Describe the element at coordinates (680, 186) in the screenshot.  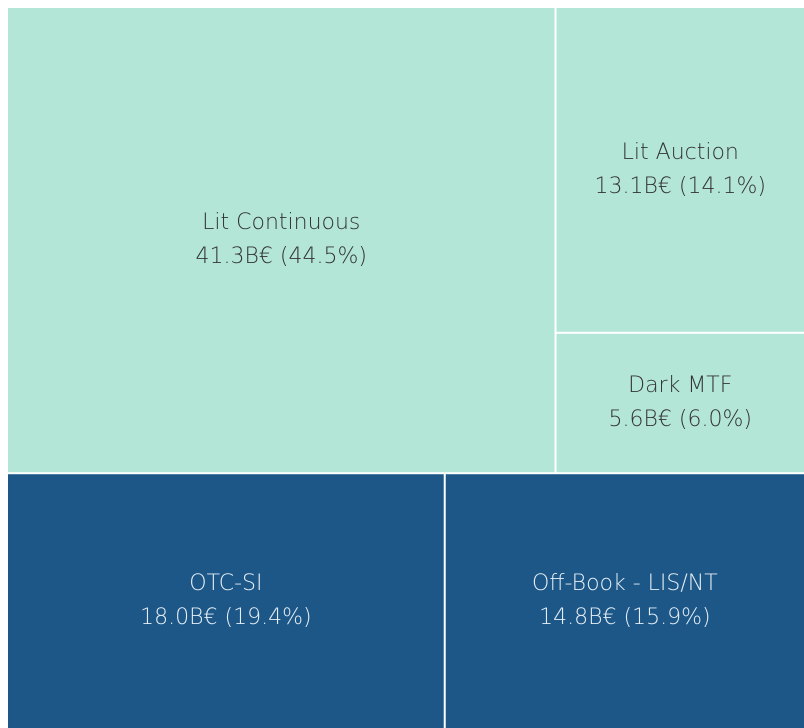
I see `tile-value-label: 13.1B€ (14.1%)` at that location.